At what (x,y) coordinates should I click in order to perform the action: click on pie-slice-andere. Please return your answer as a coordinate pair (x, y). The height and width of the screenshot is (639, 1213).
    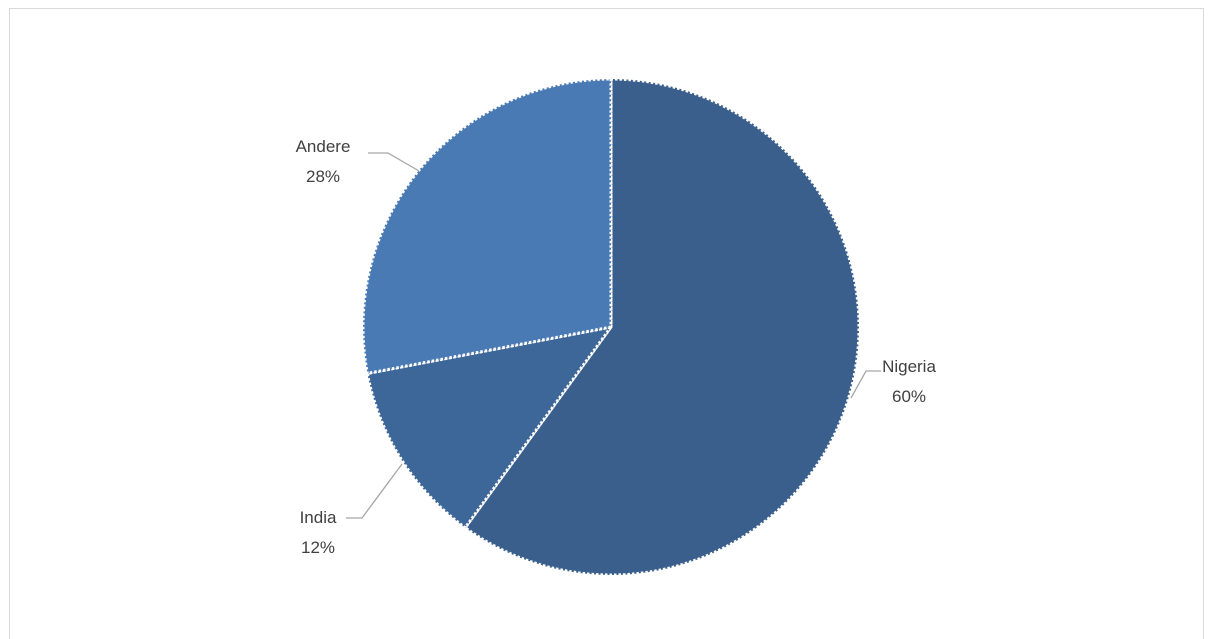
    Looking at the image, I should click on (487, 226).